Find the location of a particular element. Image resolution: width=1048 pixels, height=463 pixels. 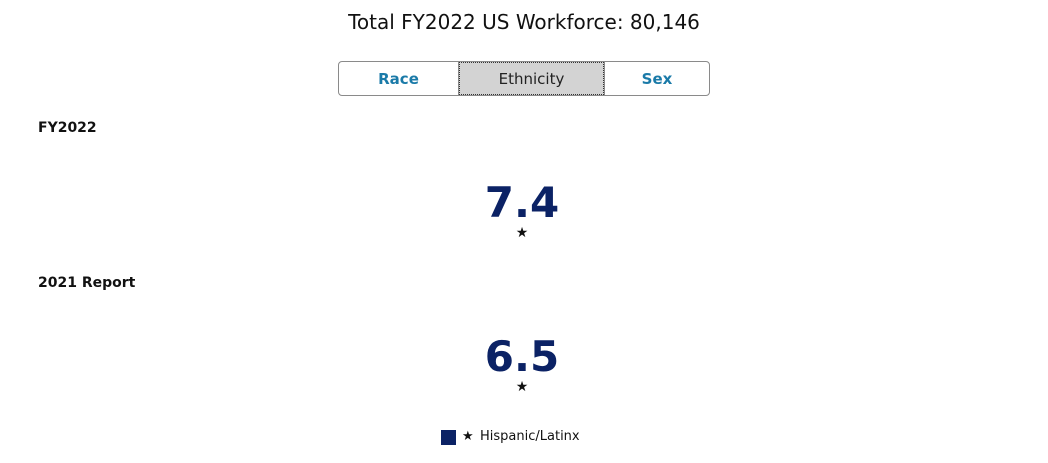

legend-swatch is located at coordinates (448, 437).